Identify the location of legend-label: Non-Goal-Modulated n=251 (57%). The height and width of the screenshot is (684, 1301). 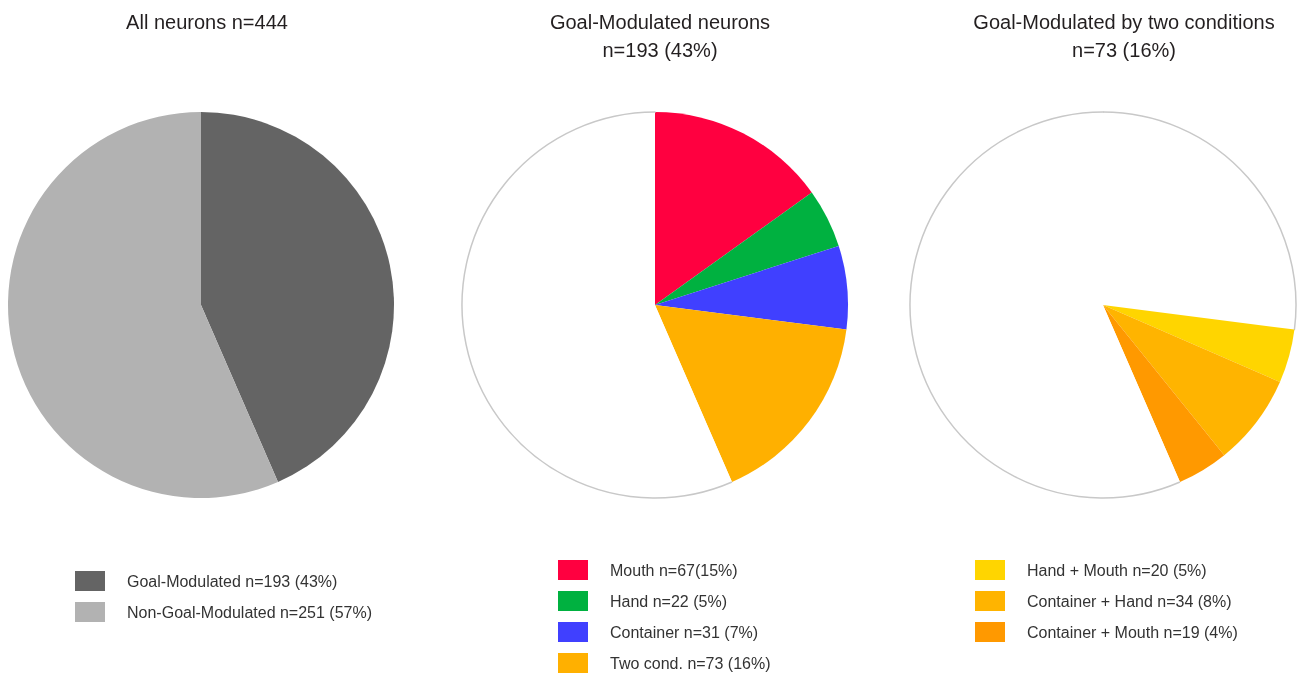
(250, 612).